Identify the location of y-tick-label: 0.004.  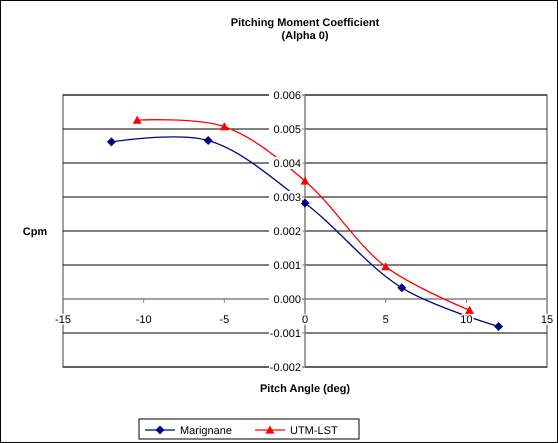
(287, 164).